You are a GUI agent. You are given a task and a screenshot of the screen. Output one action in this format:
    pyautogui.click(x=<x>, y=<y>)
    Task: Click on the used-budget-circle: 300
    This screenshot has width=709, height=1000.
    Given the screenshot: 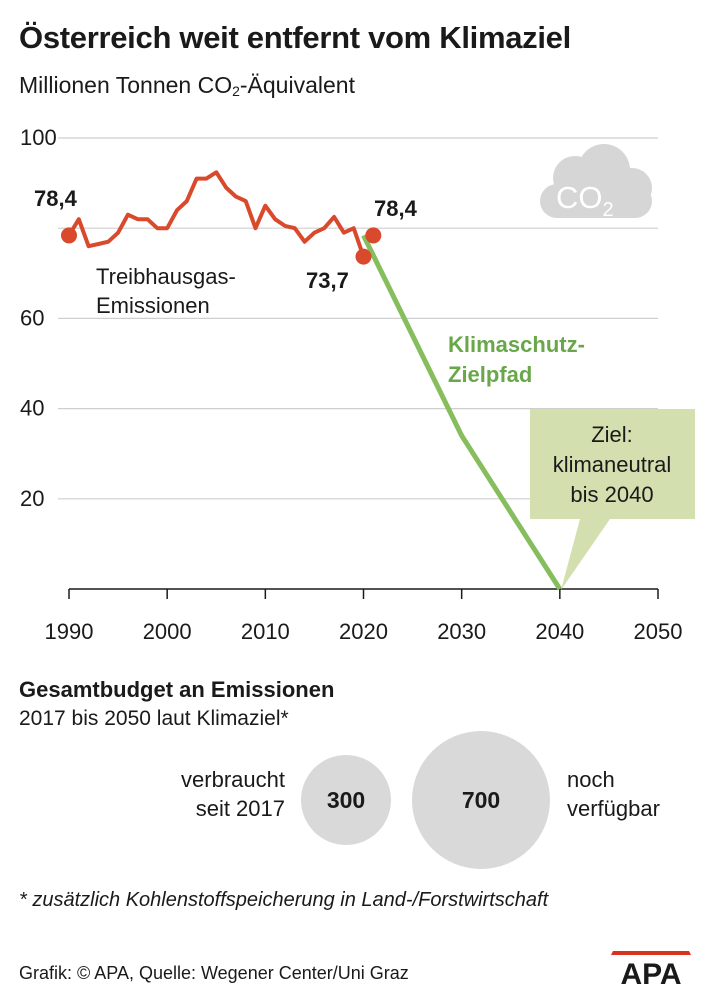 What is the action you would take?
    pyautogui.click(x=346, y=800)
    